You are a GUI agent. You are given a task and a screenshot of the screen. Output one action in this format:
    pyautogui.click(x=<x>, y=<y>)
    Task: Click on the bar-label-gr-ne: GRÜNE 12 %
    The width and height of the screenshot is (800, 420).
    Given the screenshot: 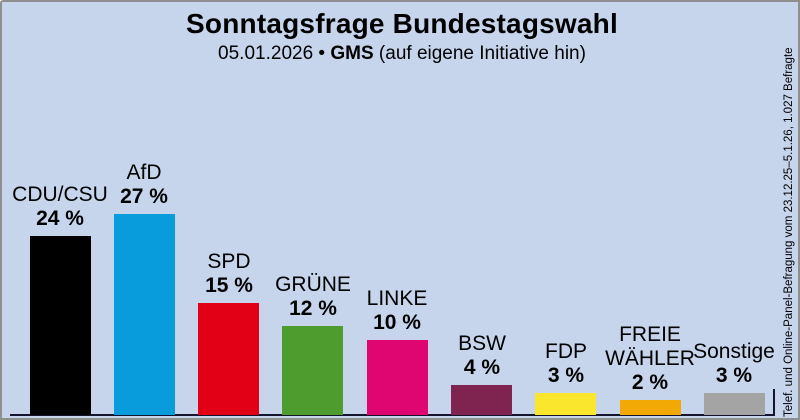 What is the action you would take?
    pyautogui.click(x=313, y=297)
    